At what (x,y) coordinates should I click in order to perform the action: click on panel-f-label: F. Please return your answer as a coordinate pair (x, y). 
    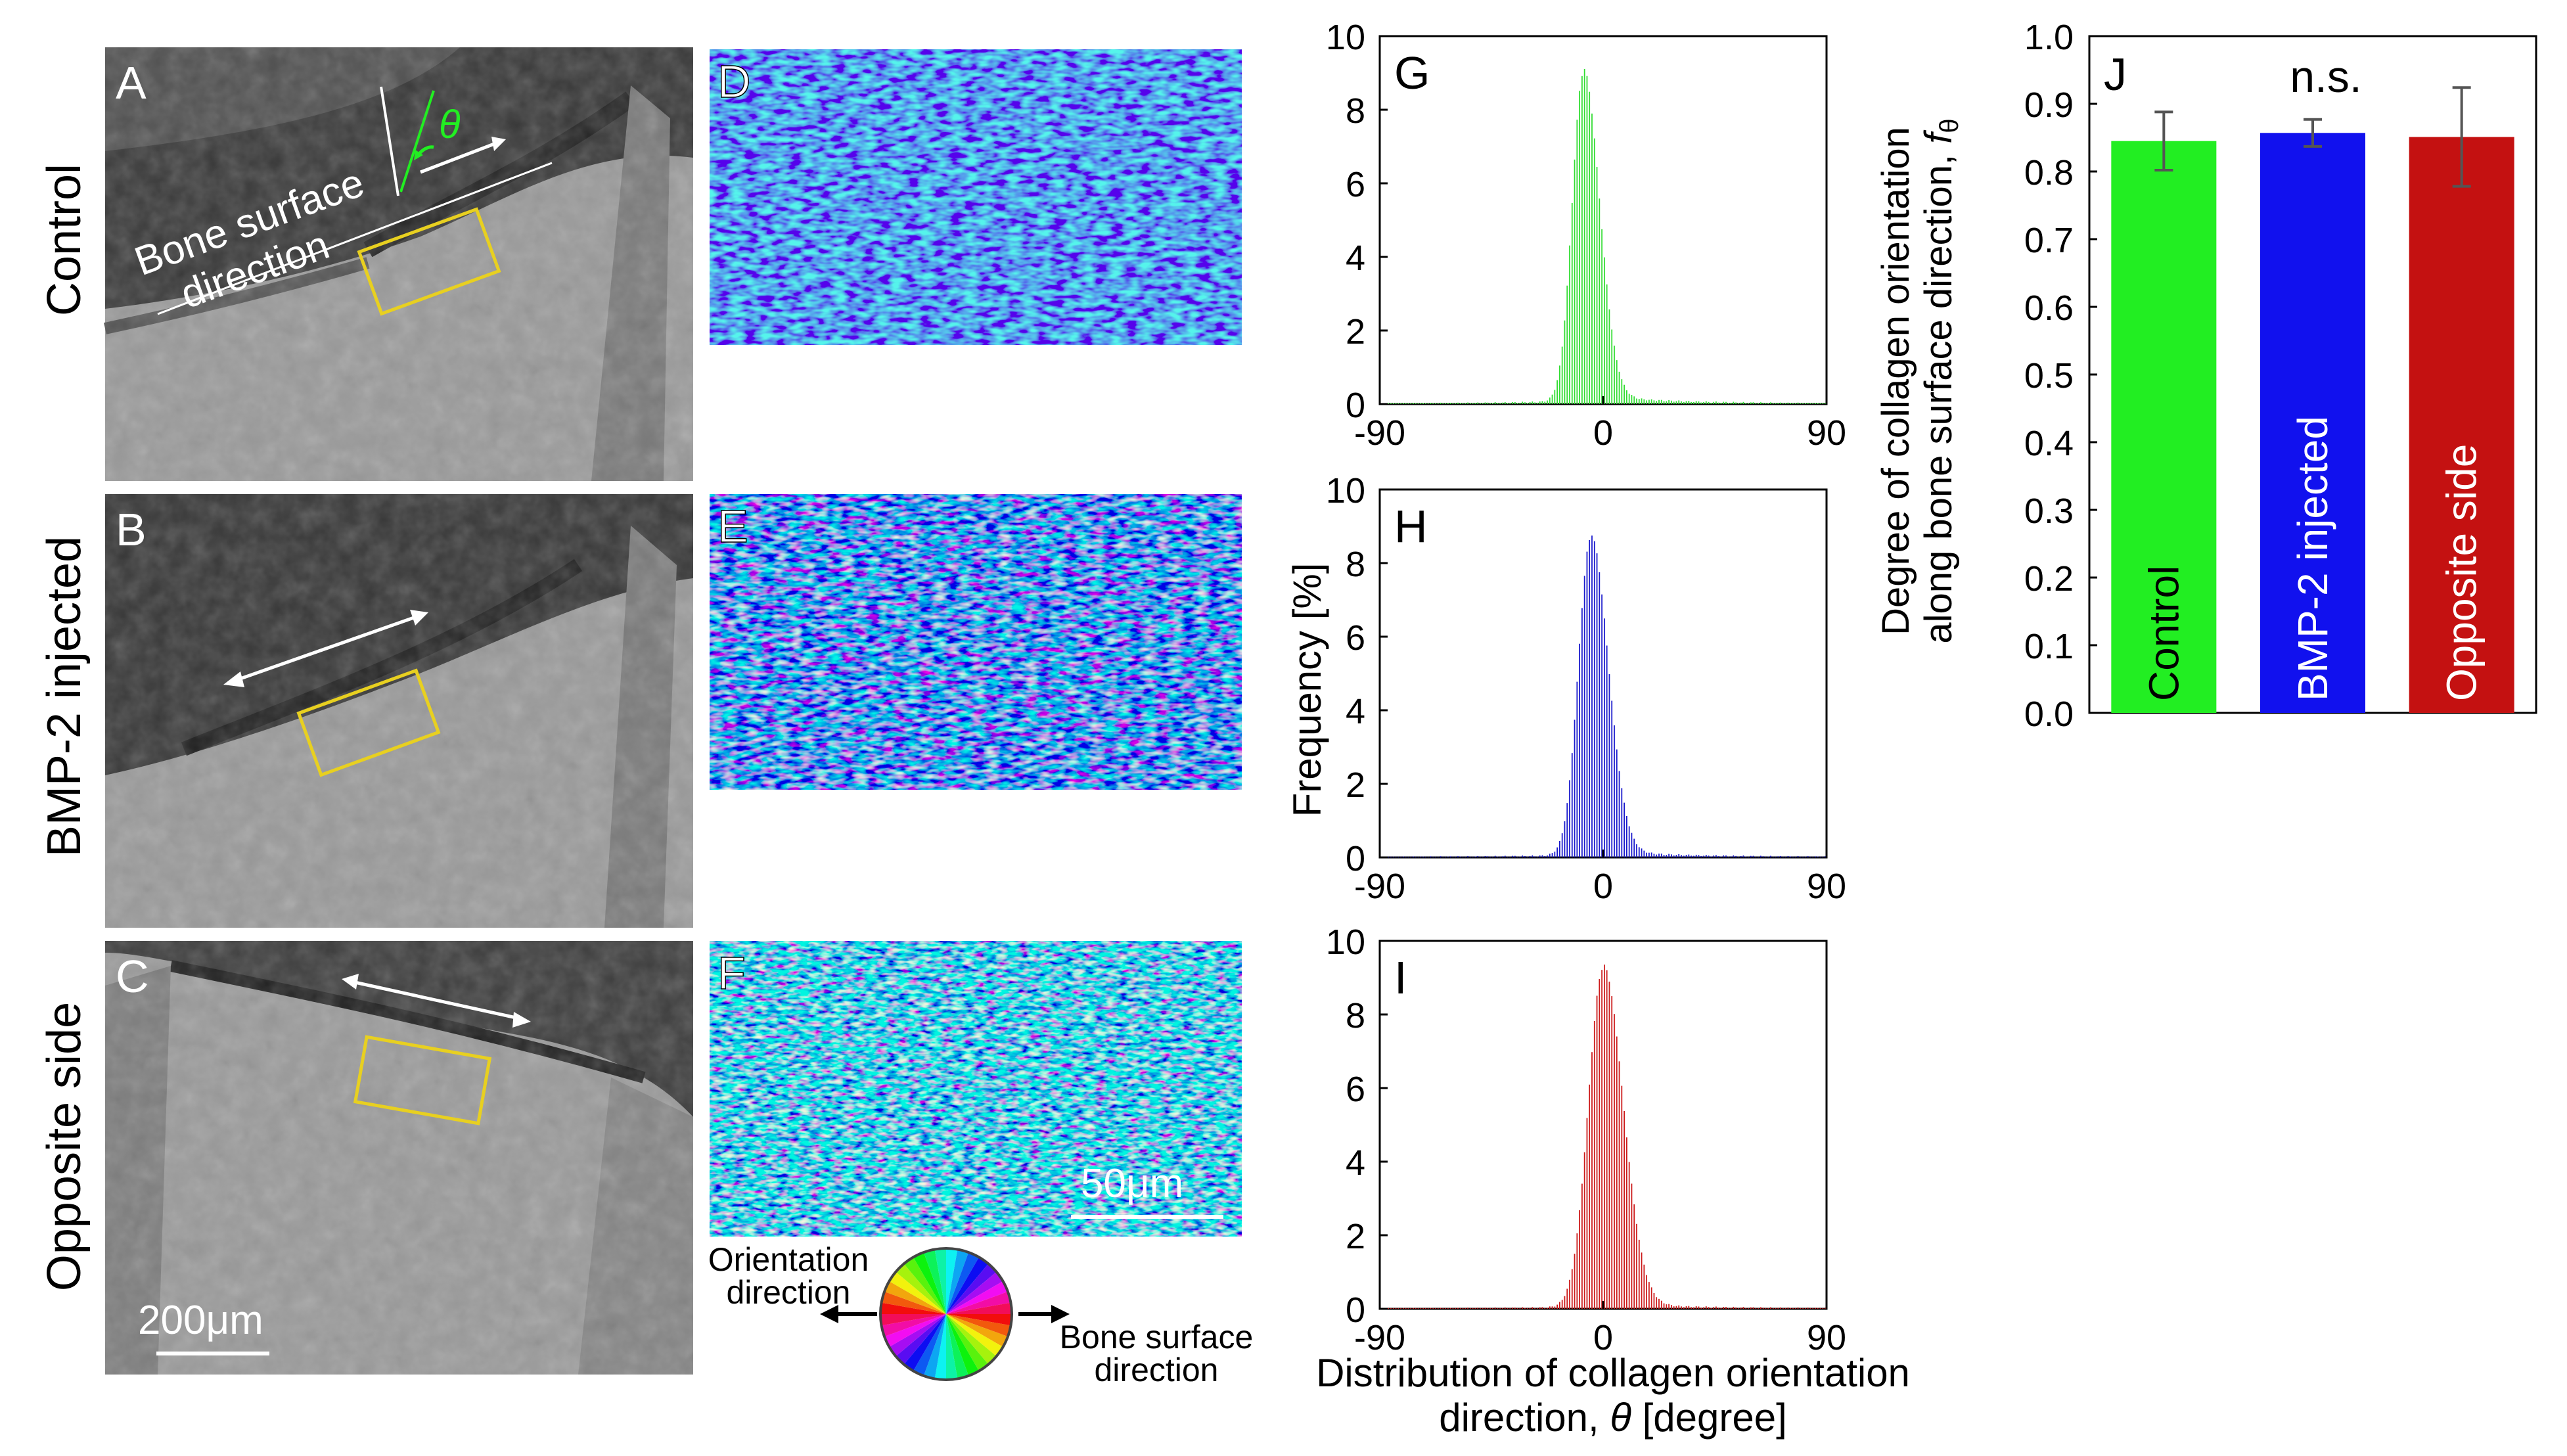
    Looking at the image, I should click on (731, 973).